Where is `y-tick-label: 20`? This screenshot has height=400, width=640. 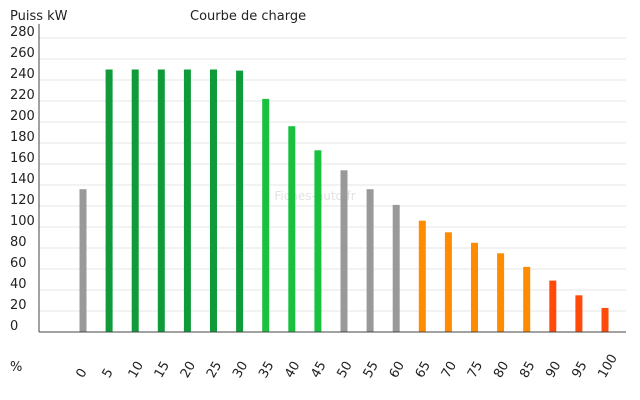
y-tick-label: 20 is located at coordinates (18, 305).